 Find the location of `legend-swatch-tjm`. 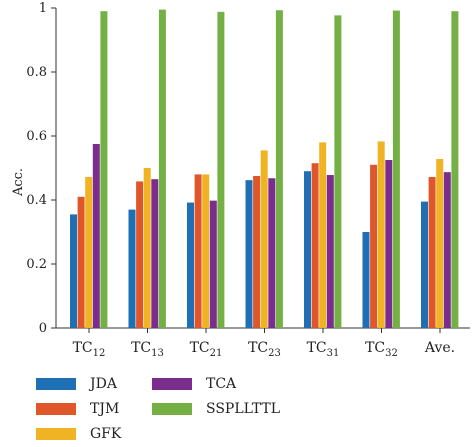

legend-swatch-tjm is located at coordinates (56, 409).